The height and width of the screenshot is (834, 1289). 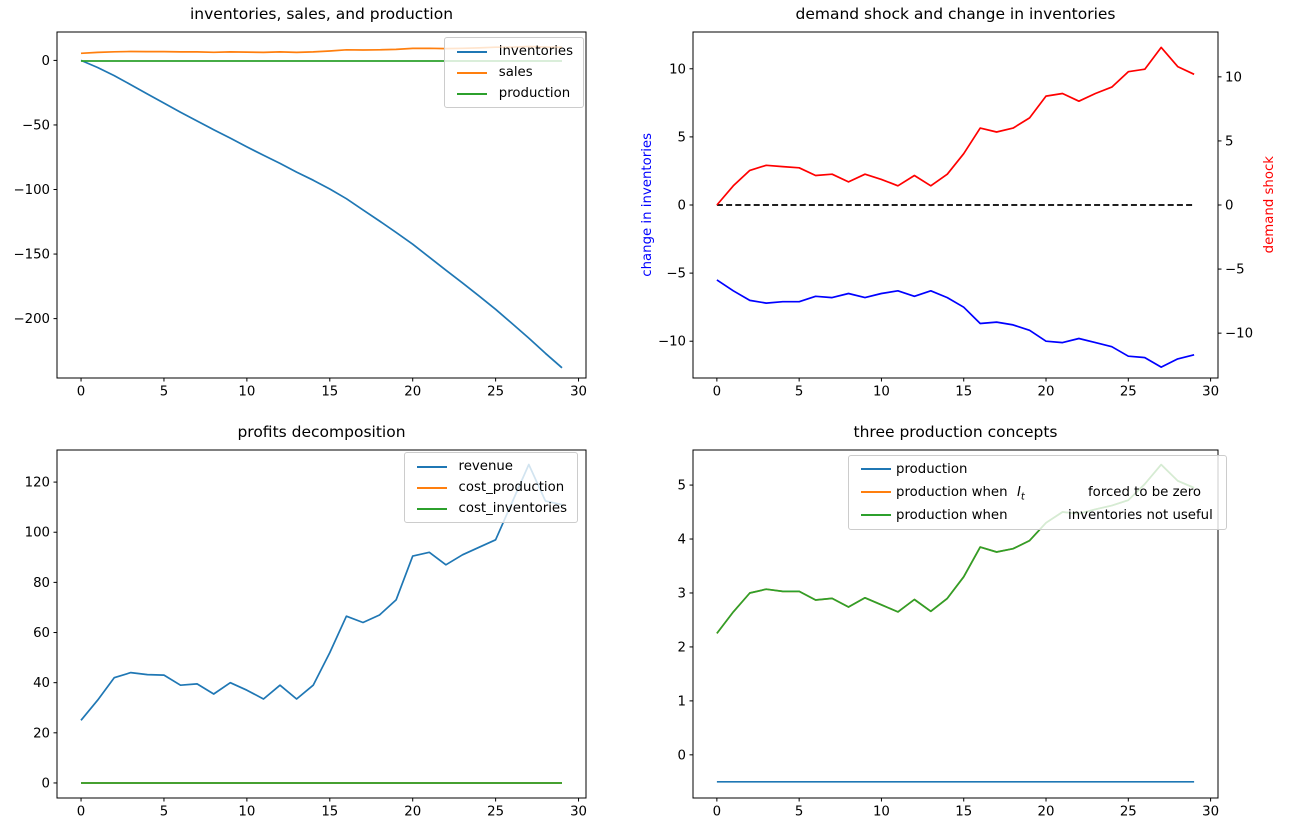 I want to click on legend-item-inventories: inventories, so click(x=514, y=51).